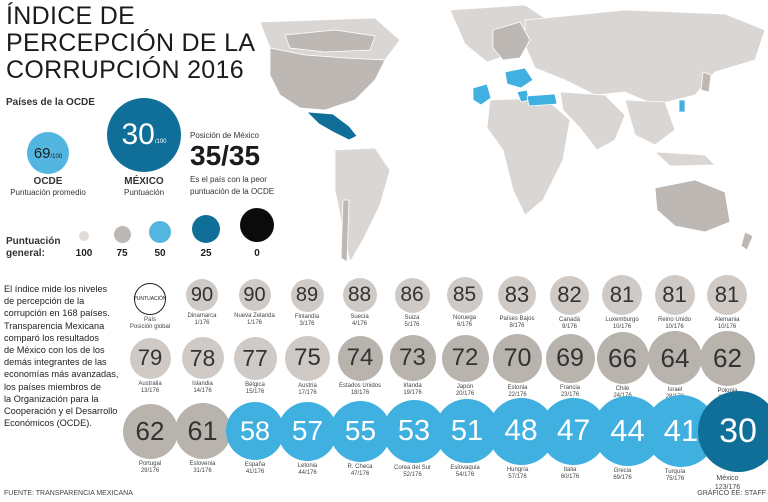 This screenshot has height=502, width=768. Describe the element at coordinates (465, 386) in the screenshot. I see `country-name: Japón` at that location.